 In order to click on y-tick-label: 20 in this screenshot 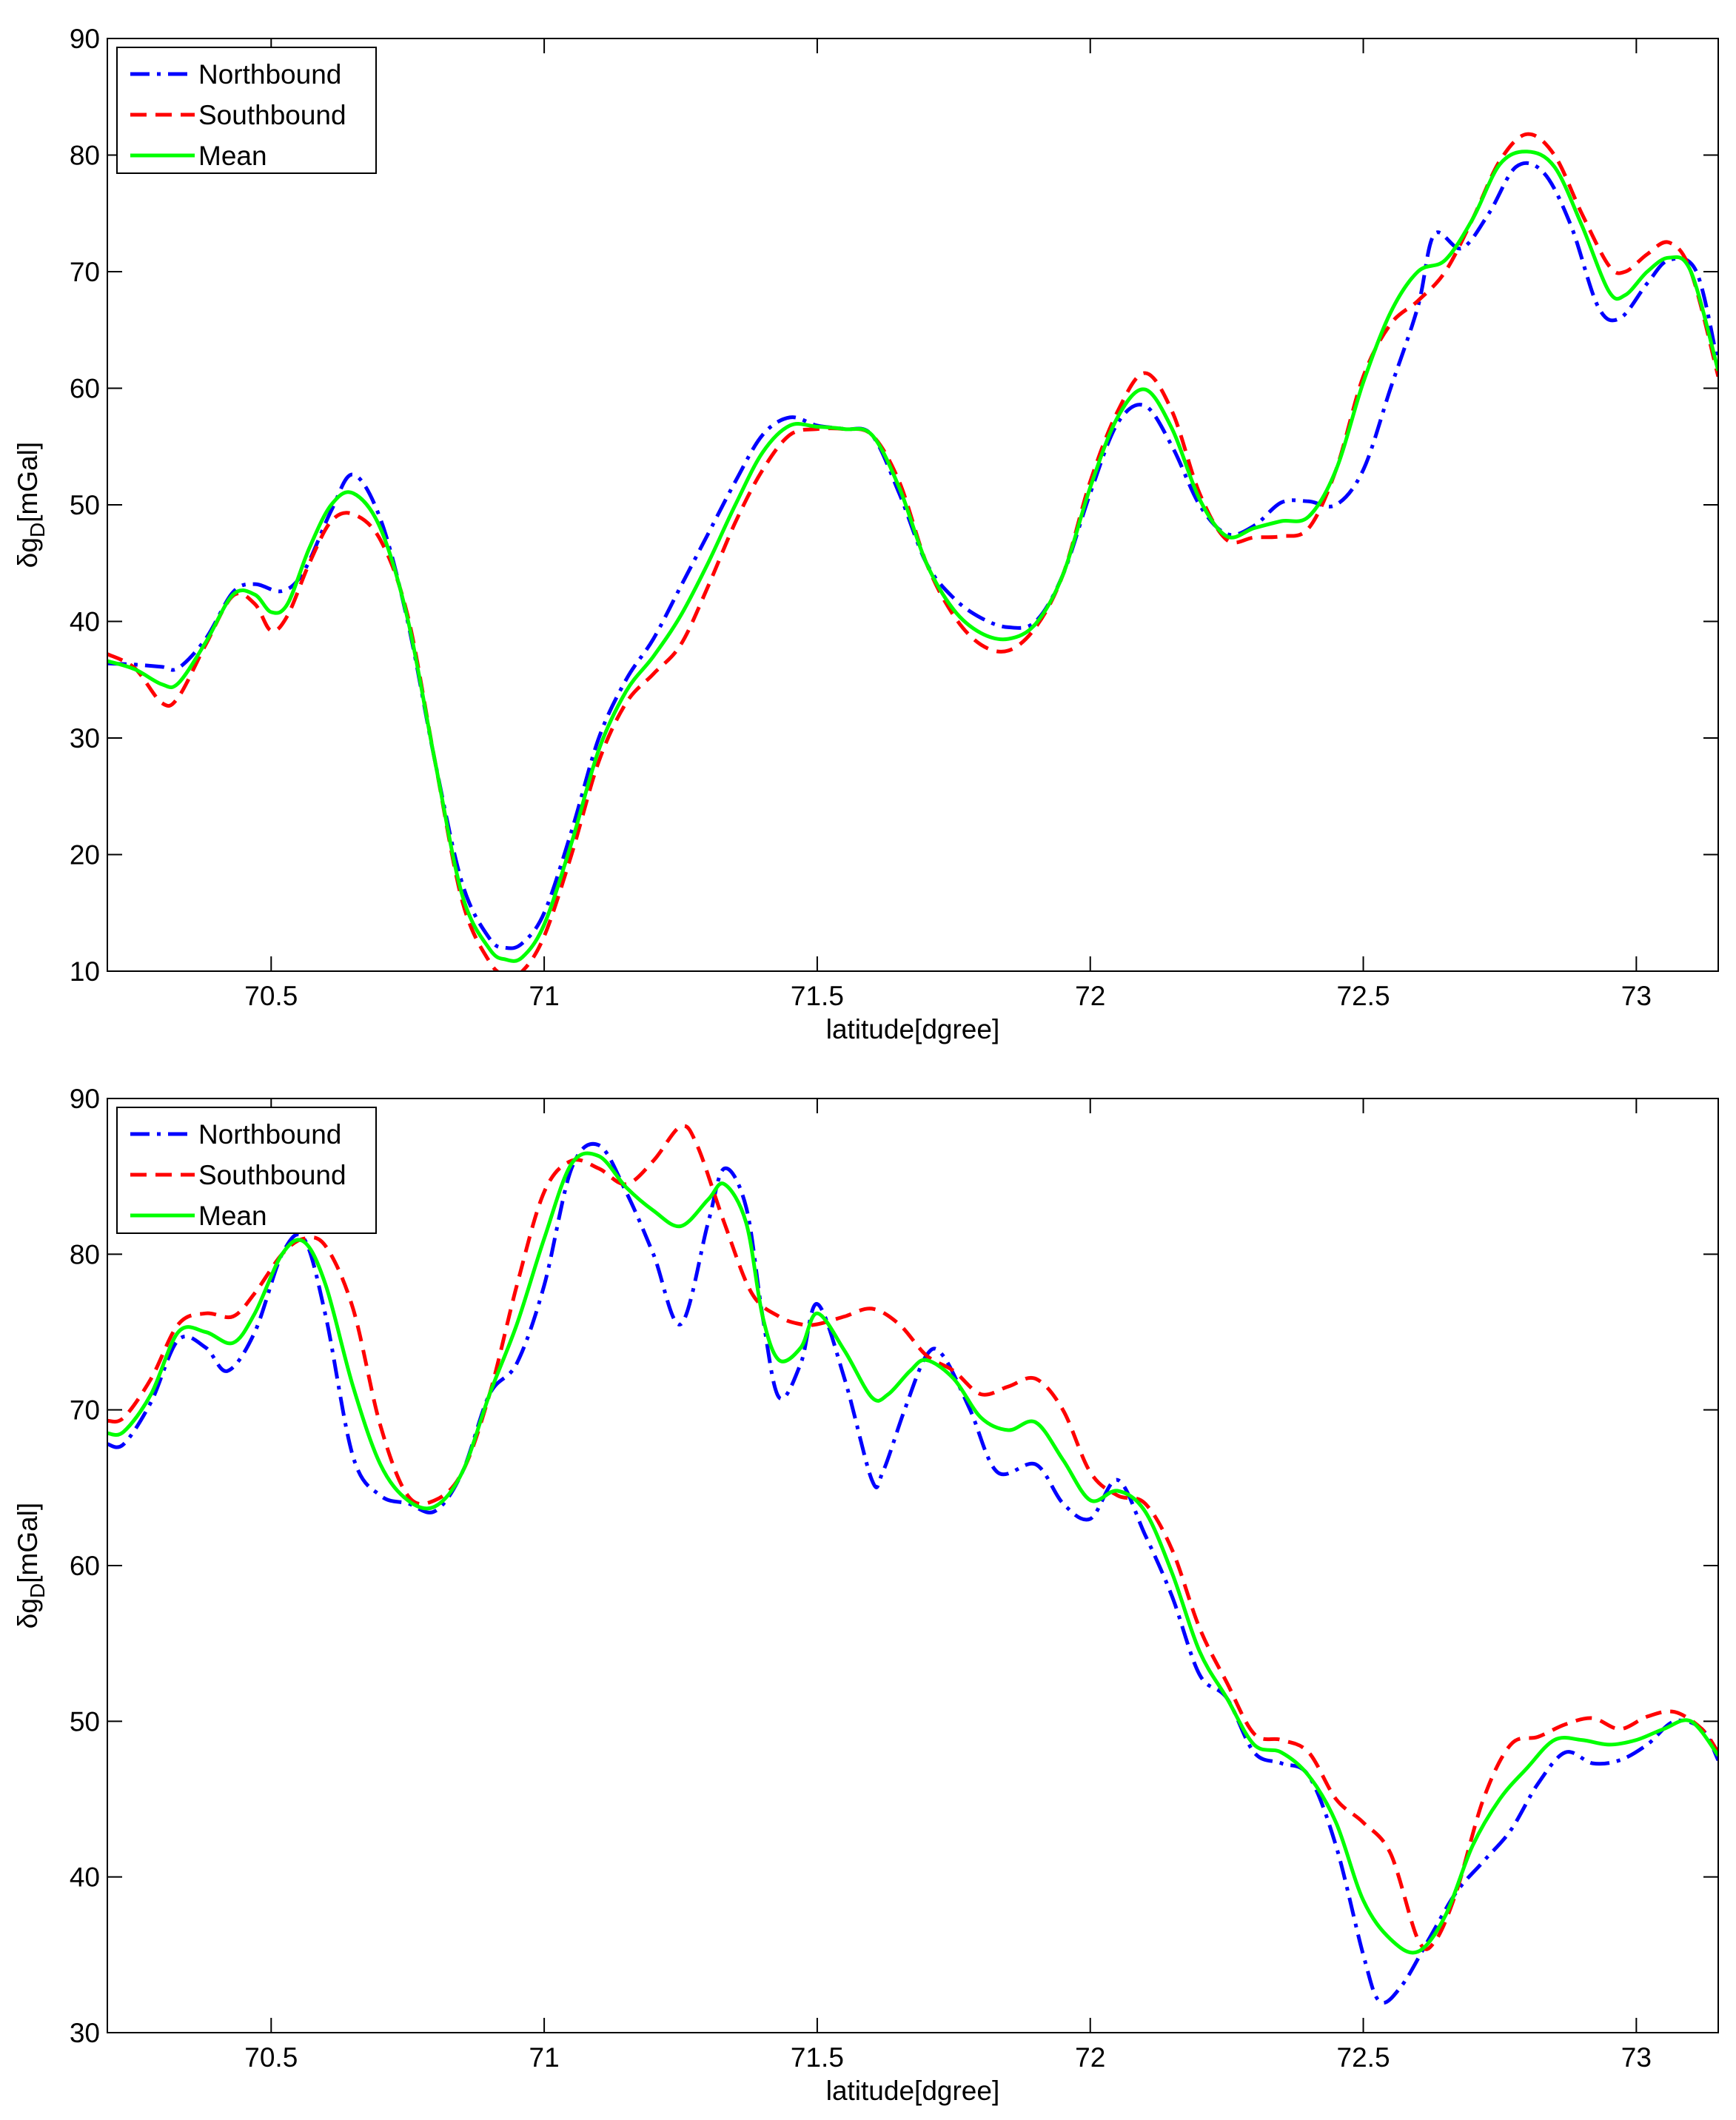, I will do `click(85, 855)`.